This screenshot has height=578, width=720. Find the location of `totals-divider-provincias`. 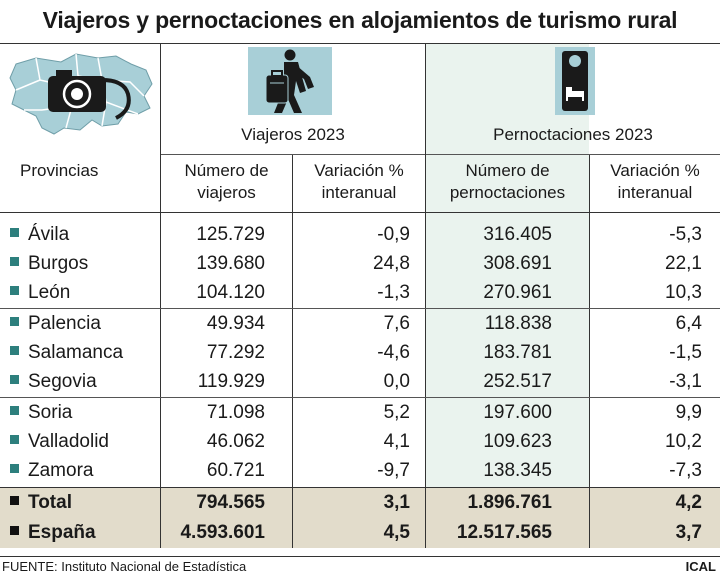

totals-divider-provincias is located at coordinates (160, 518).